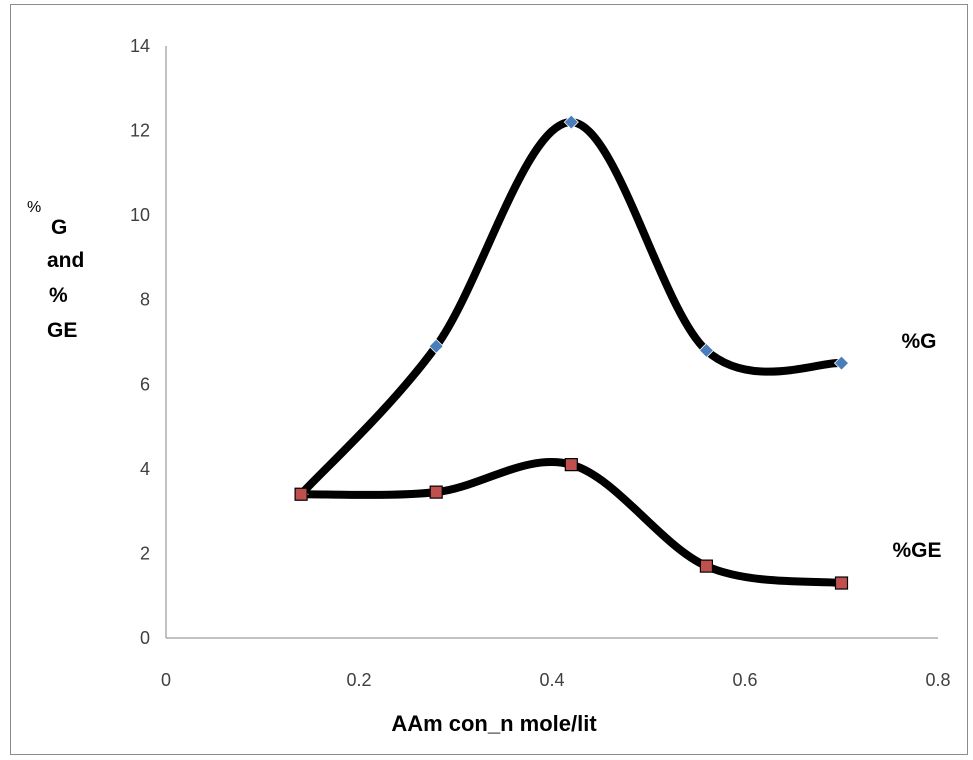 This screenshot has height=760, width=973. Describe the element at coordinates (358, 680) in the screenshot. I see `x-tick-label: 0.2` at that location.